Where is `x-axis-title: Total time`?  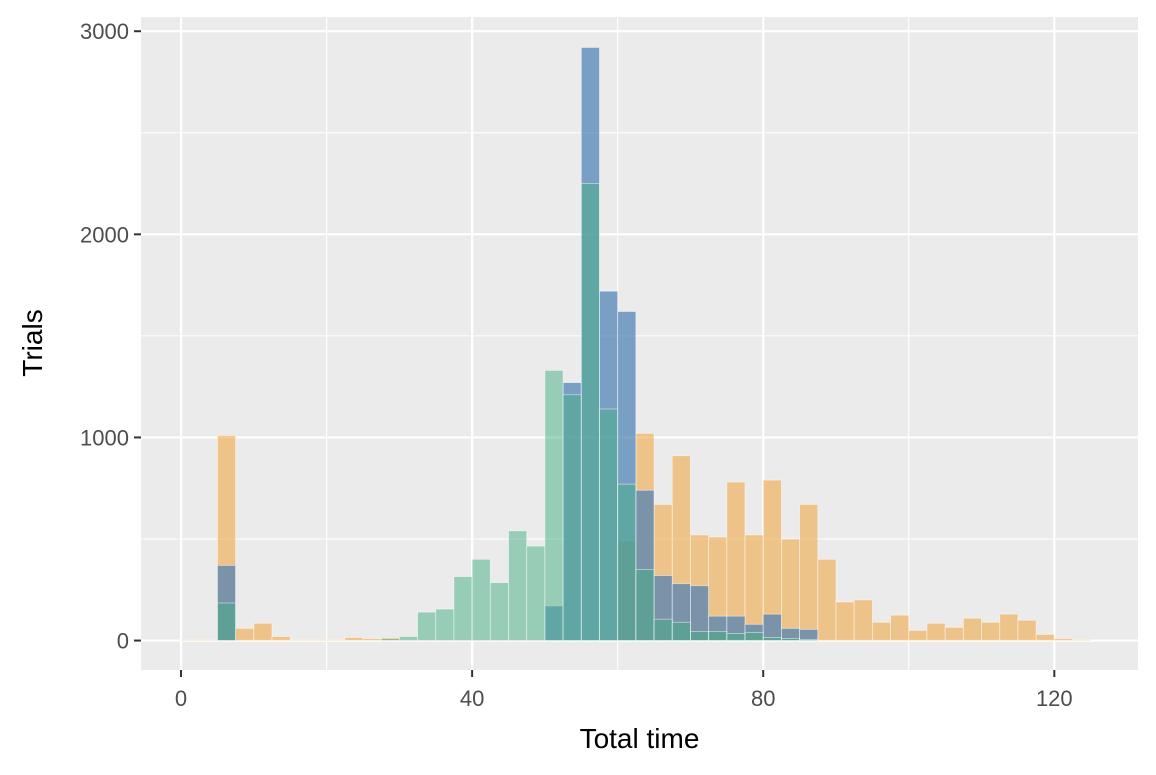 x-axis-title: Total time is located at coordinates (640, 738).